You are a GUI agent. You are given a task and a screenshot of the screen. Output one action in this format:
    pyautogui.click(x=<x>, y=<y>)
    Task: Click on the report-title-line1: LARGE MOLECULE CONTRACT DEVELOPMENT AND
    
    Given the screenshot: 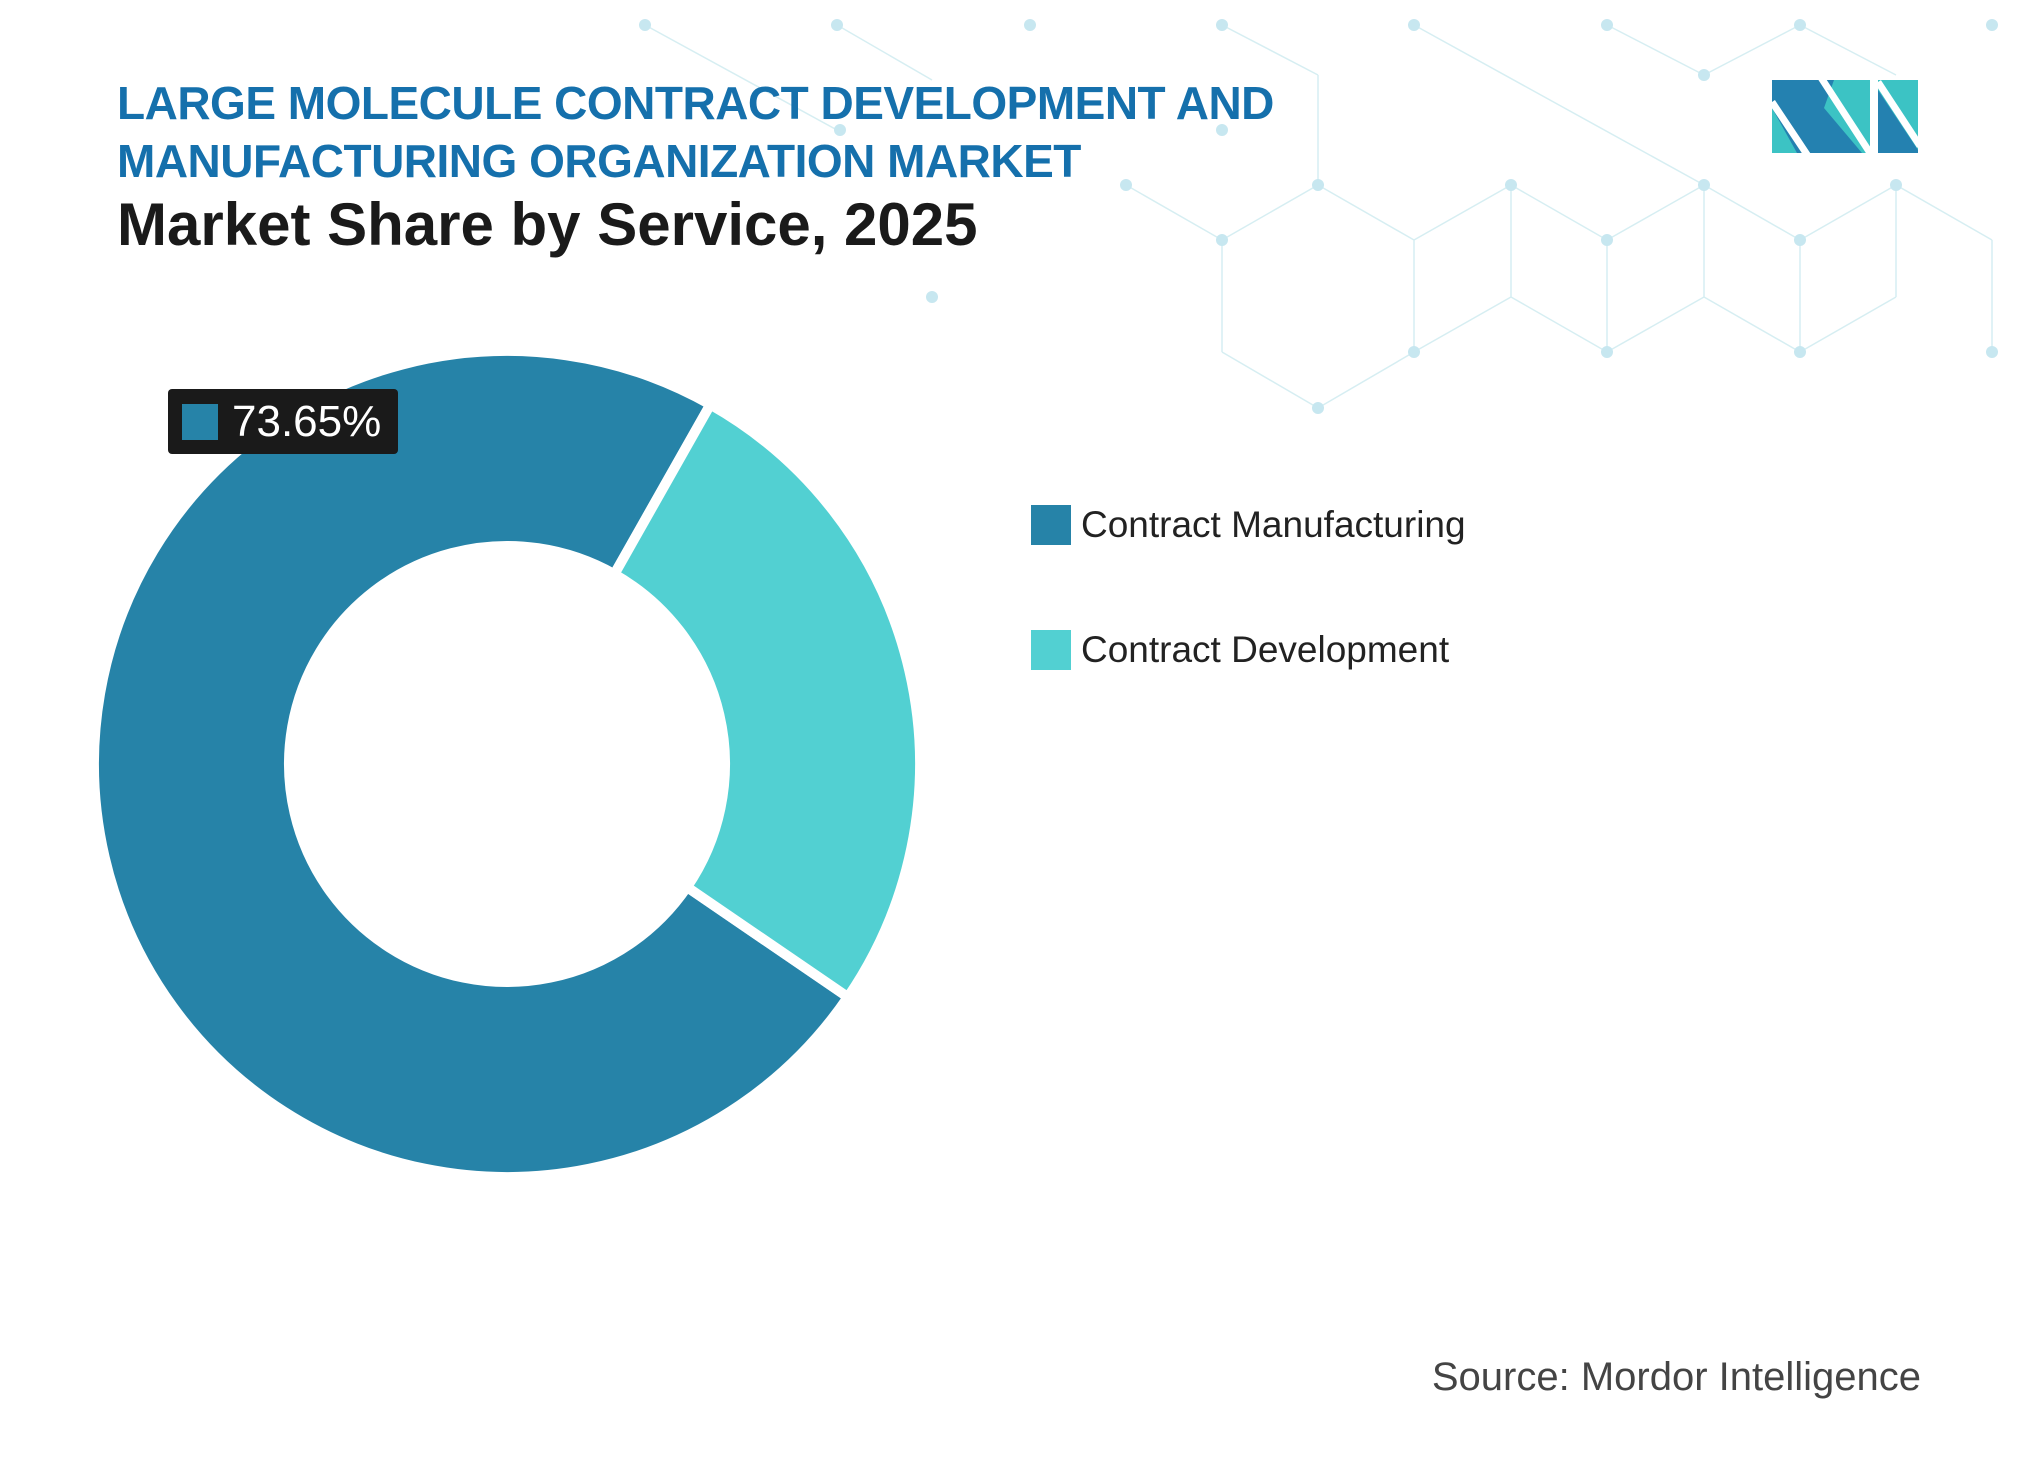 What is the action you would take?
    pyautogui.click(x=695, y=103)
    